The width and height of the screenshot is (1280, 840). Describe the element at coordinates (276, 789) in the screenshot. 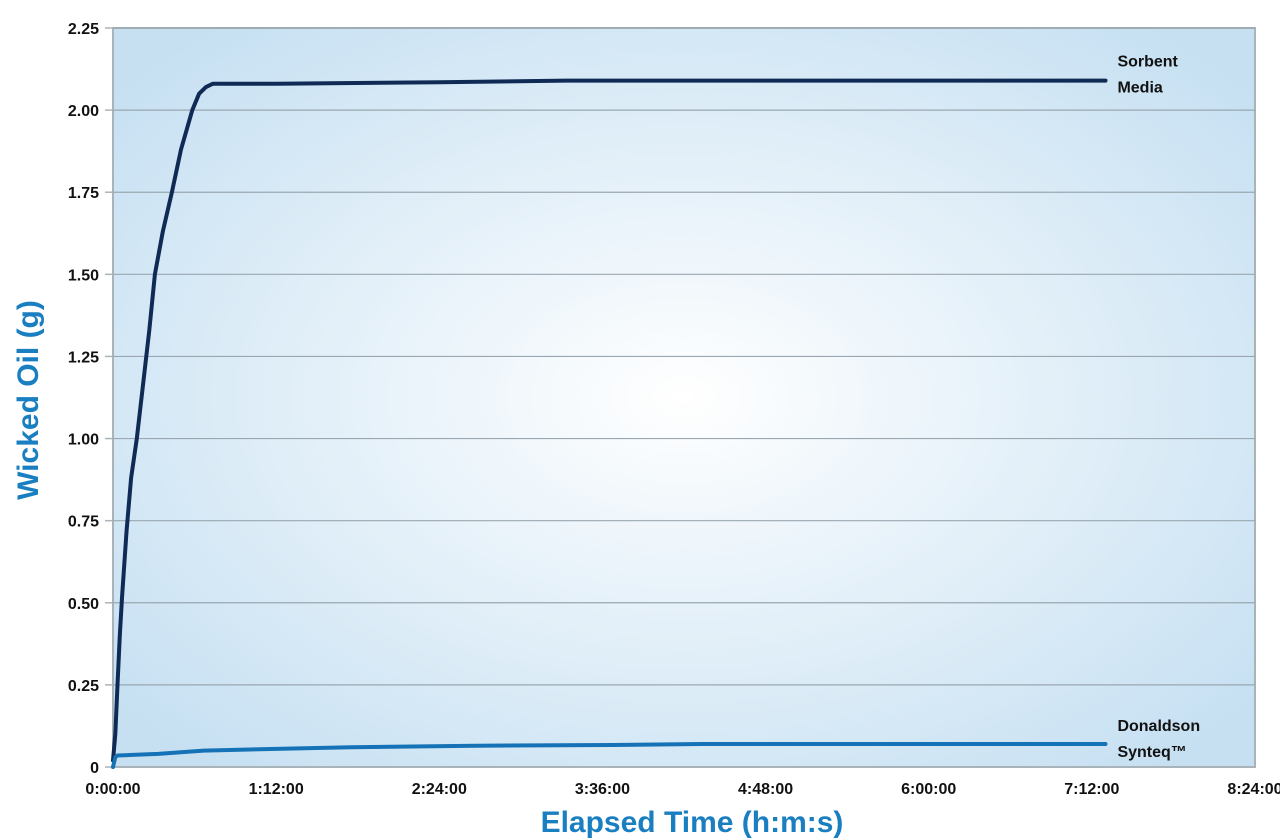

I see `x-tick-label: 1:12:00` at that location.